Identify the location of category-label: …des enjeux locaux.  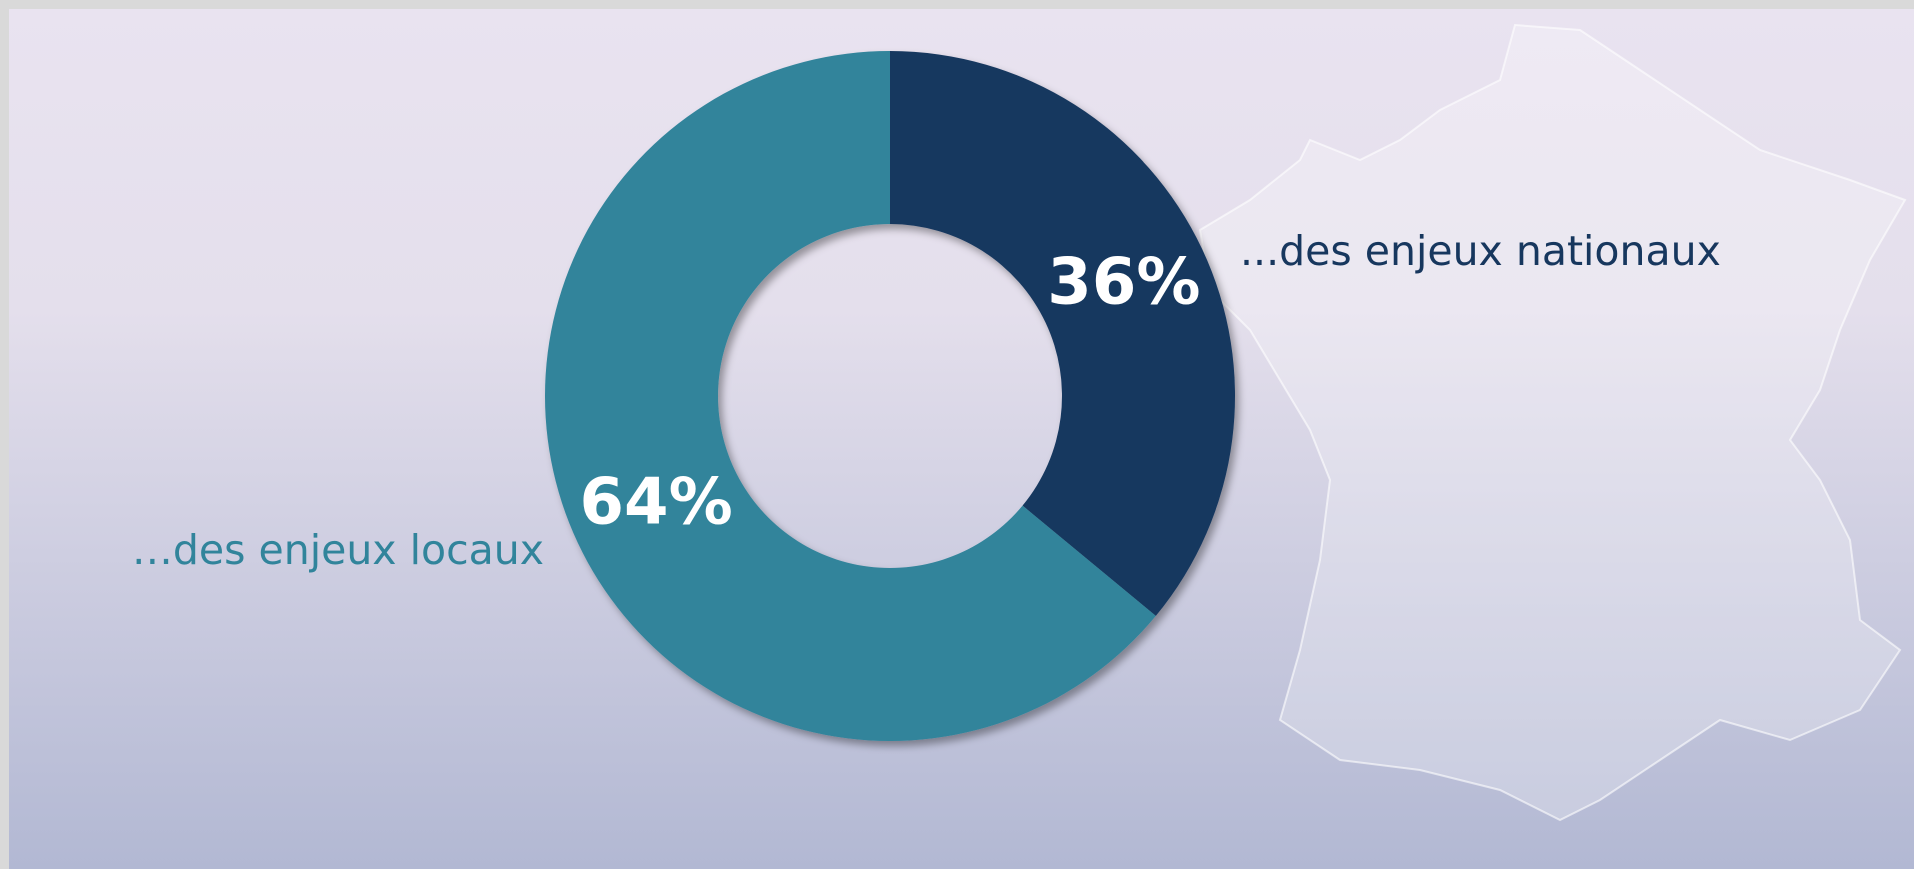
(338, 550).